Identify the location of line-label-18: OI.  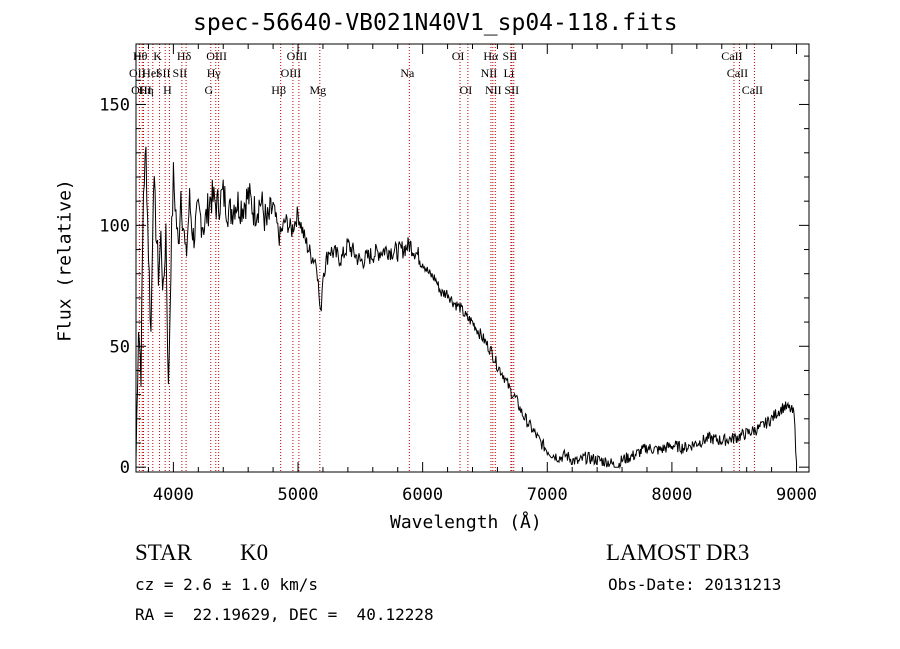
(458, 56).